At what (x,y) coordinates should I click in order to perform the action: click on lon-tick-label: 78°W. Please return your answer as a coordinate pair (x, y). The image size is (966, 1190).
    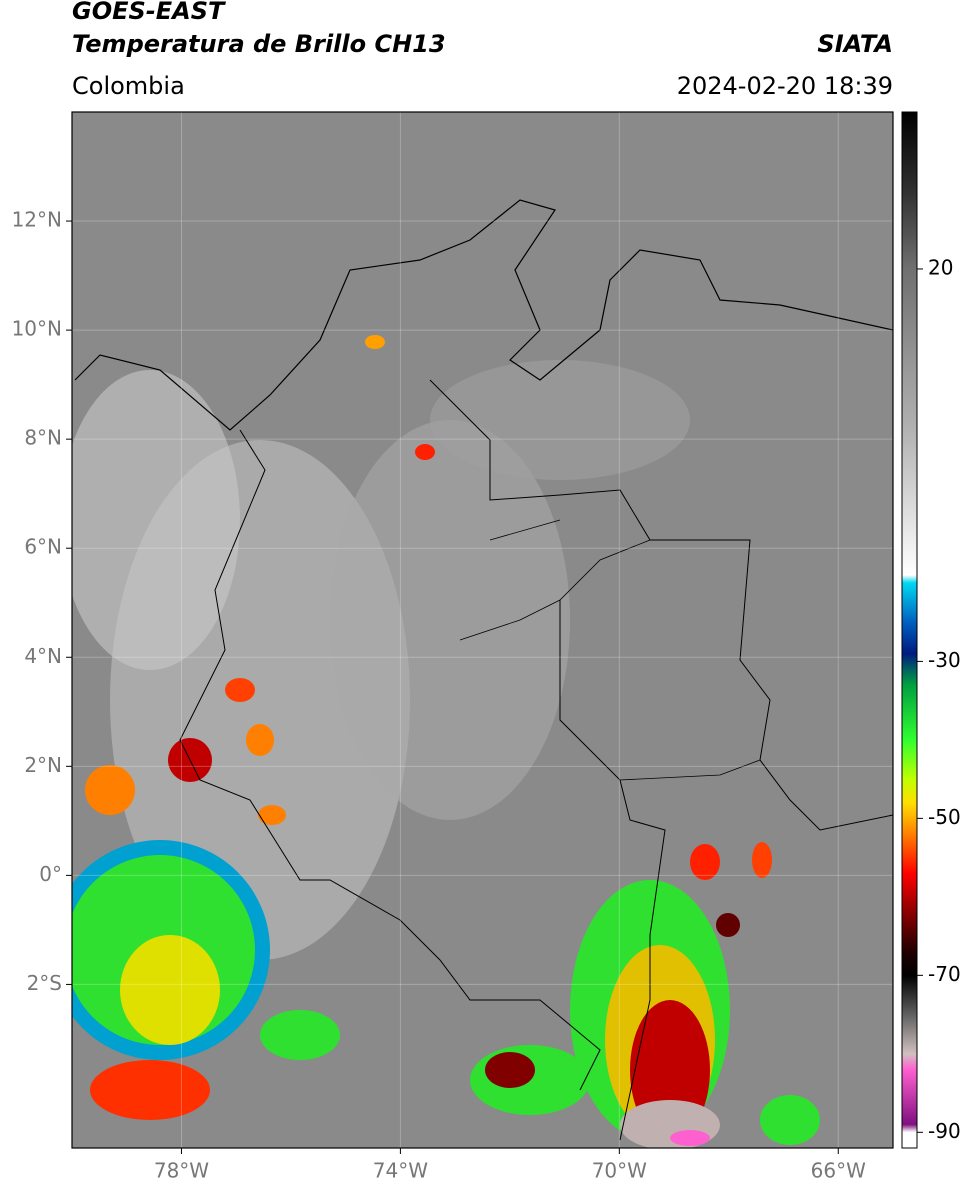
    Looking at the image, I should click on (181, 1171).